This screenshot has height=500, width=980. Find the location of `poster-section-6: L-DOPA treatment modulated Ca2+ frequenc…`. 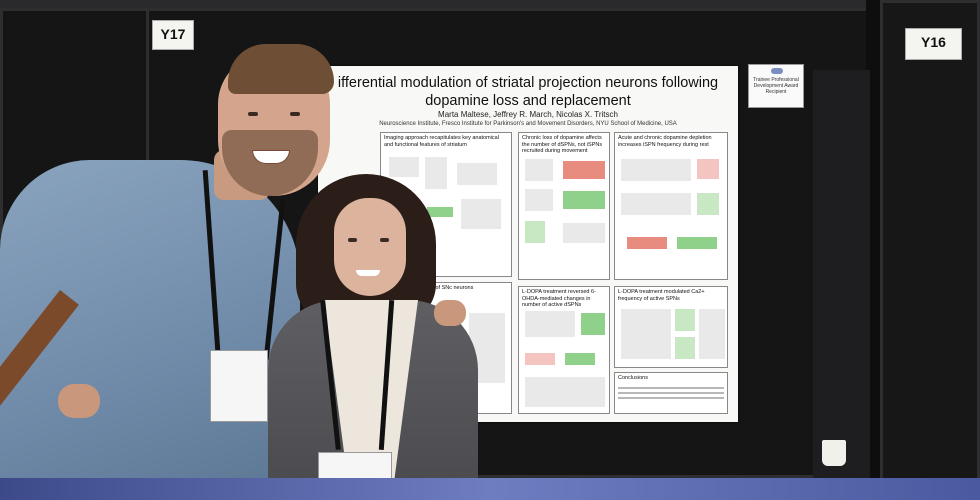

poster-section-6: L-DOPA treatment modulated Ca2+ frequenc… is located at coordinates (671, 327).